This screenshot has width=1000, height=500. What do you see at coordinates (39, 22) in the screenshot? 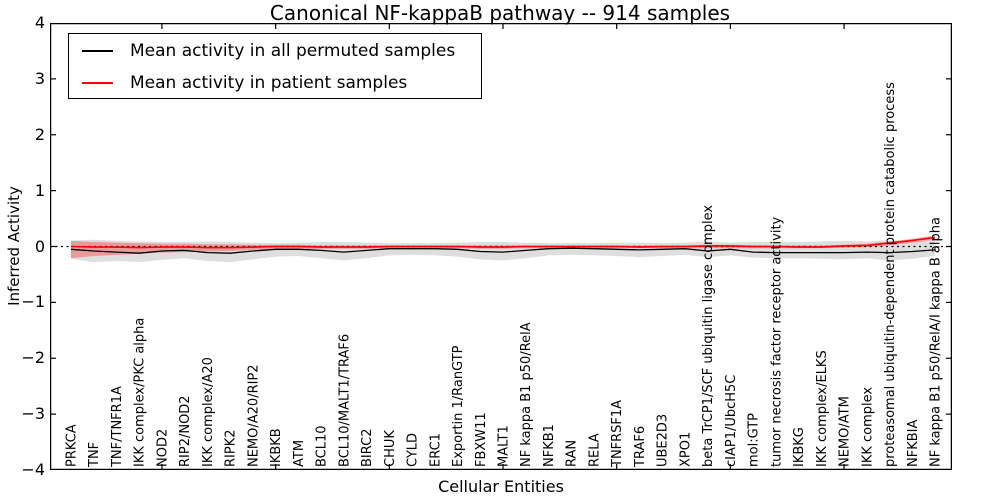
I see `y-tick-label: 4` at bounding box center [39, 22].